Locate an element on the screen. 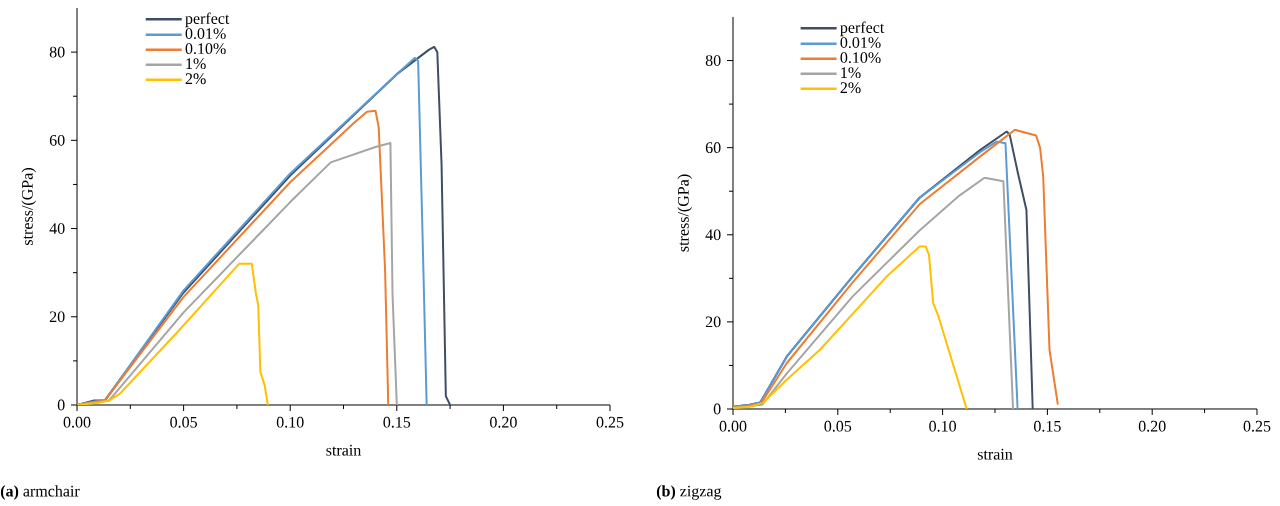 The image size is (1280, 506). text: (a) armchair is located at coordinates (40, 492).